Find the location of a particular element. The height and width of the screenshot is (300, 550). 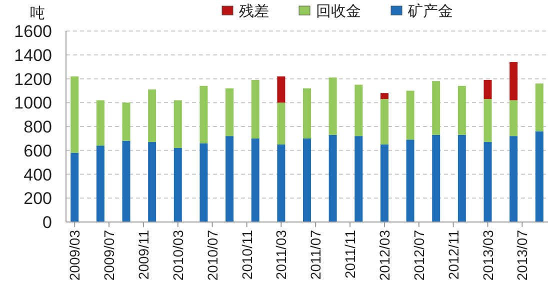

y-axis-title: 吨 is located at coordinates (37, 13).